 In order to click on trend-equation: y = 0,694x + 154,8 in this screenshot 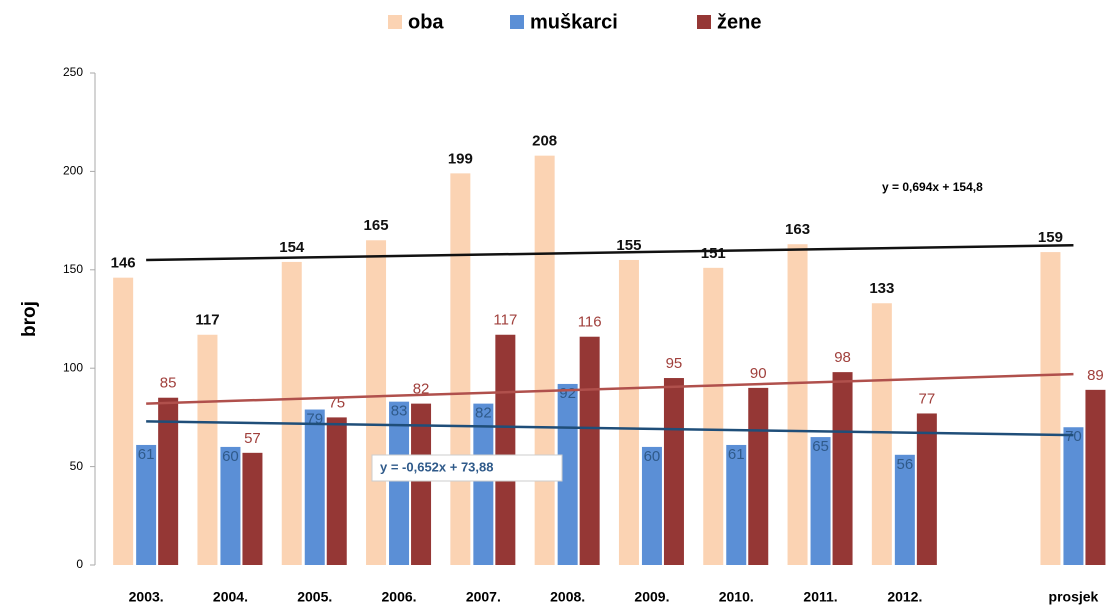, I will do `click(932, 187)`.